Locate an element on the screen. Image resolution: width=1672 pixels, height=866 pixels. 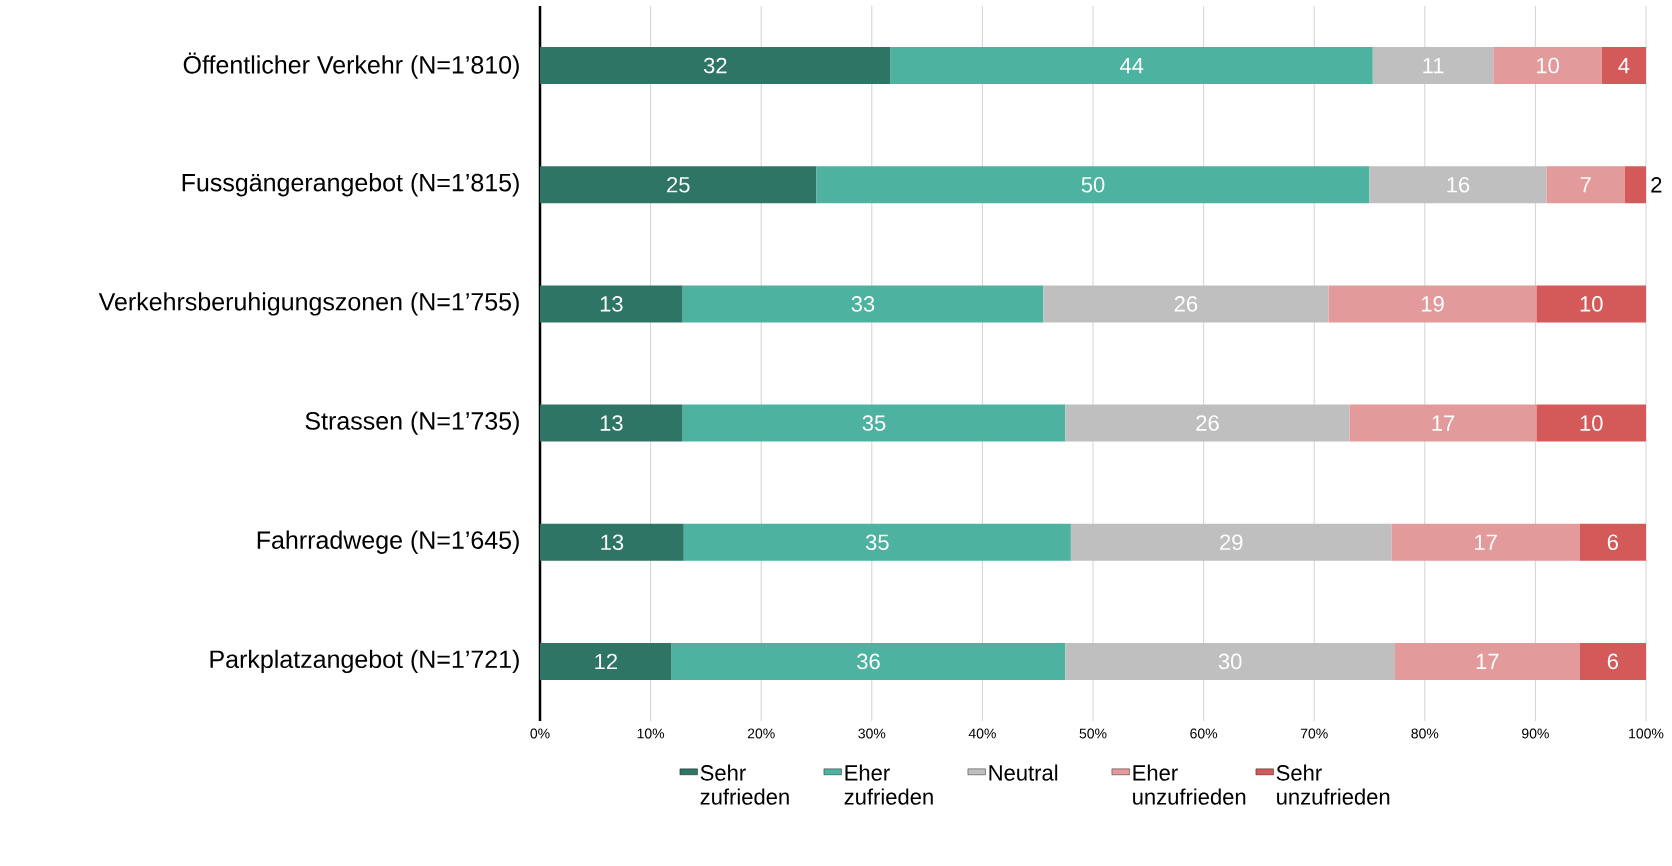
data-label: 25 is located at coordinates (678, 184).